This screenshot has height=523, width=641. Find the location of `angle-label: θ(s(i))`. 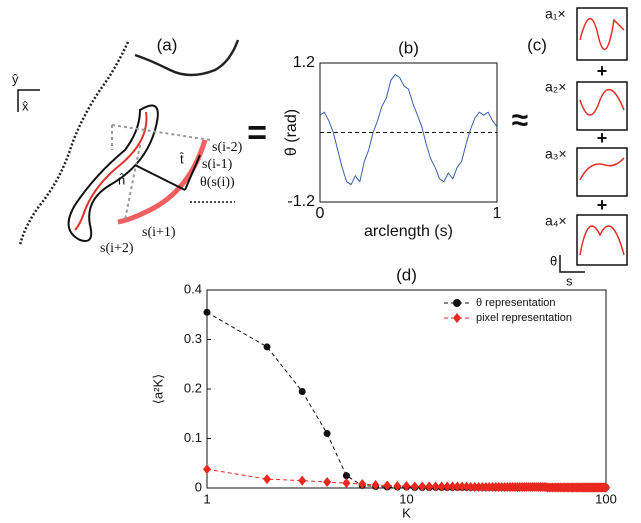

angle-label: θ(s(i)) is located at coordinates (217, 182).